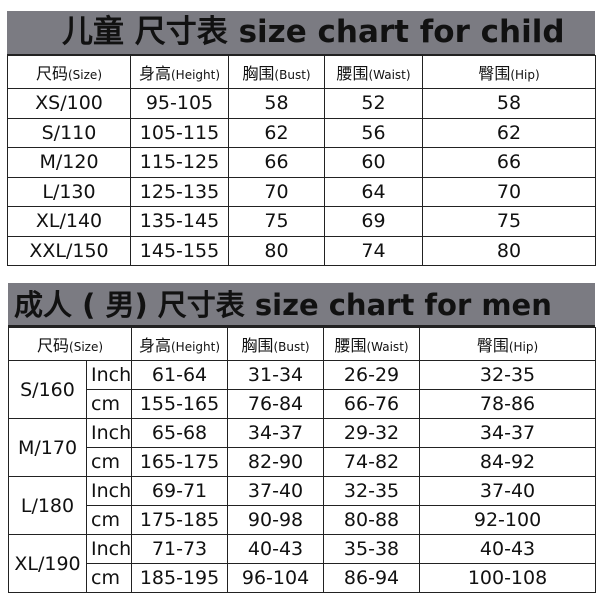 This screenshot has height=600, width=600. I want to click on table-row: cm 165-175 82-90 74-82 84-92, so click(303, 462).